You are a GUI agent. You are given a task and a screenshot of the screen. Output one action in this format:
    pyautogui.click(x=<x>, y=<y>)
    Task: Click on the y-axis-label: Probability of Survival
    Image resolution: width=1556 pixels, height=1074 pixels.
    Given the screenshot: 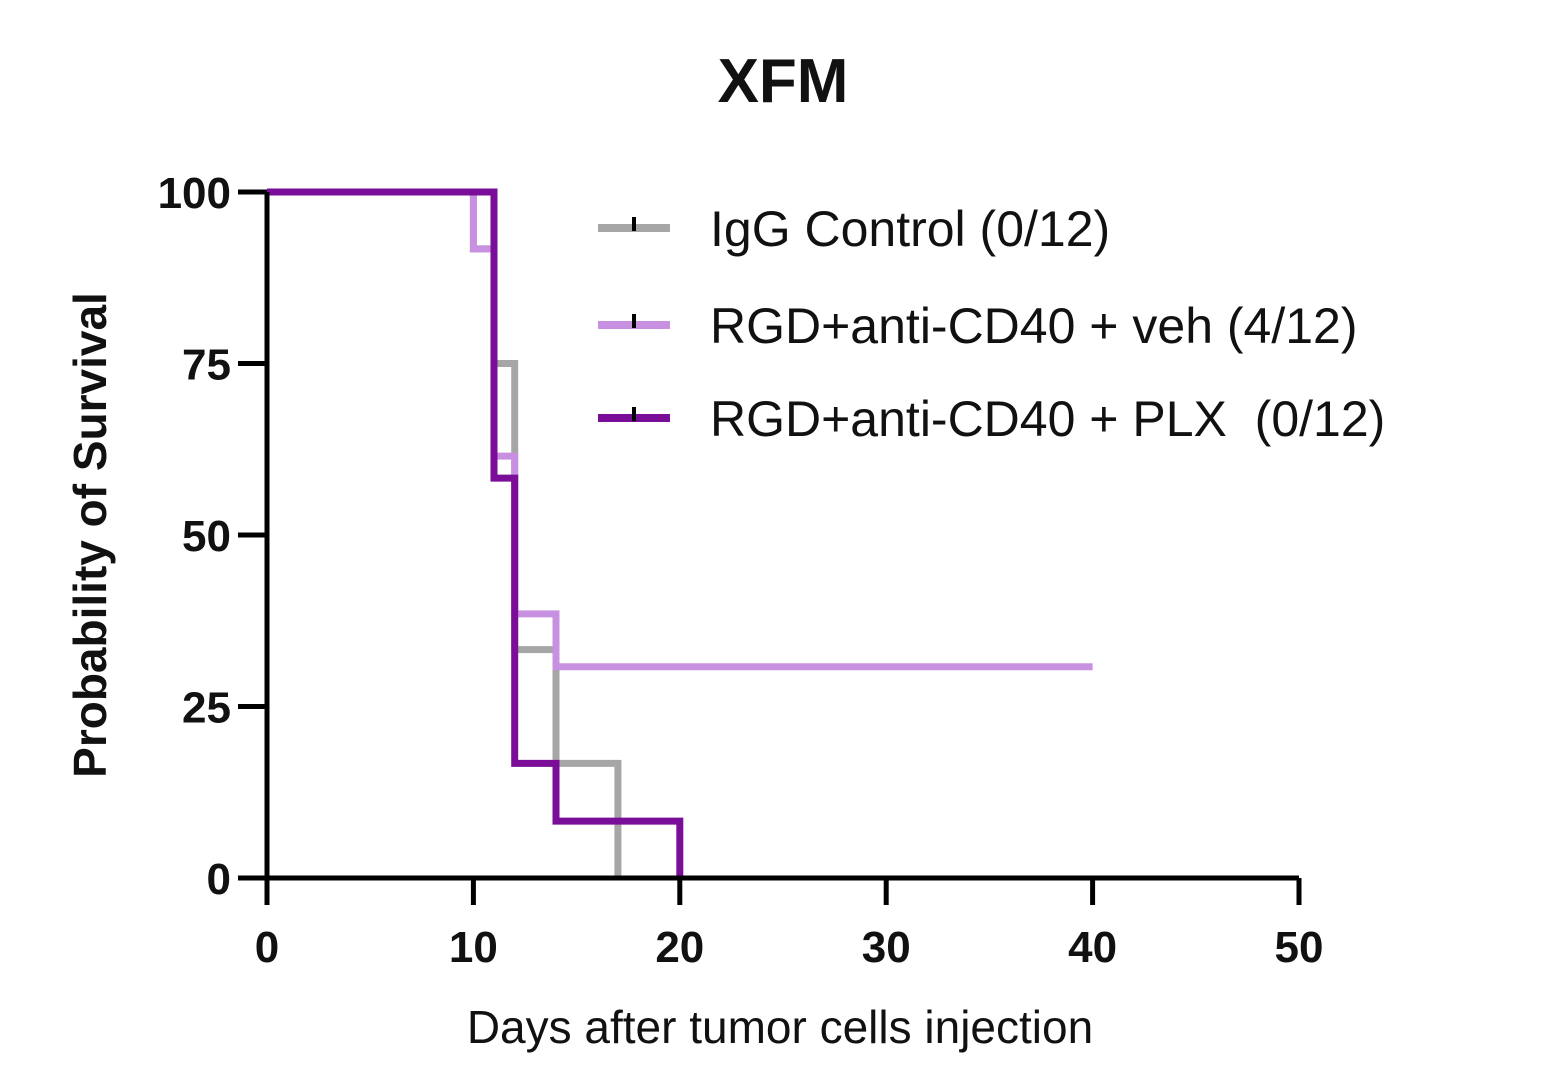 What is the action you would take?
    pyautogui.click(x=90, y=535)
    